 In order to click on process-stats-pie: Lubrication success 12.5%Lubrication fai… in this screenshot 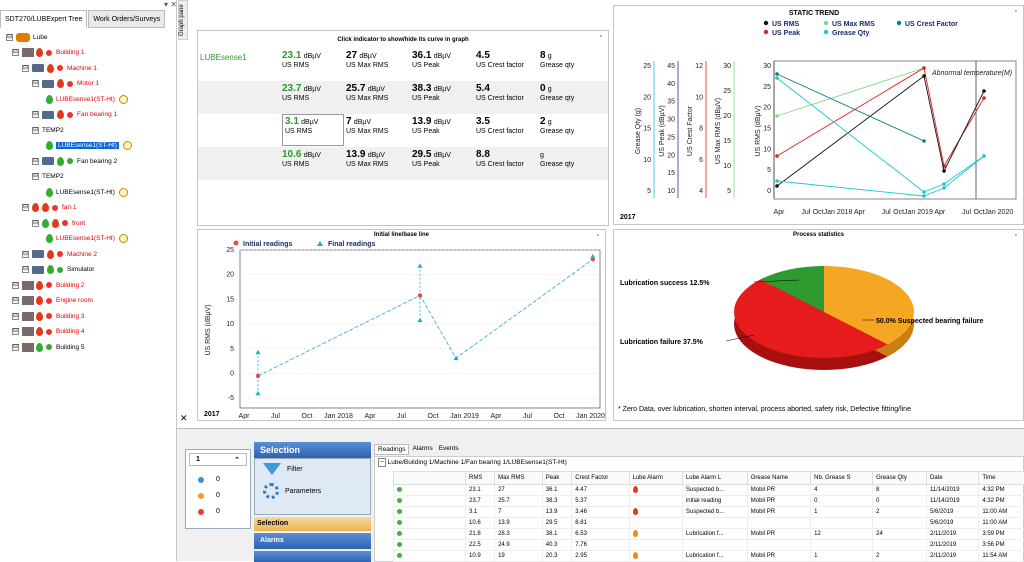, I will do `click(819, 317)`.